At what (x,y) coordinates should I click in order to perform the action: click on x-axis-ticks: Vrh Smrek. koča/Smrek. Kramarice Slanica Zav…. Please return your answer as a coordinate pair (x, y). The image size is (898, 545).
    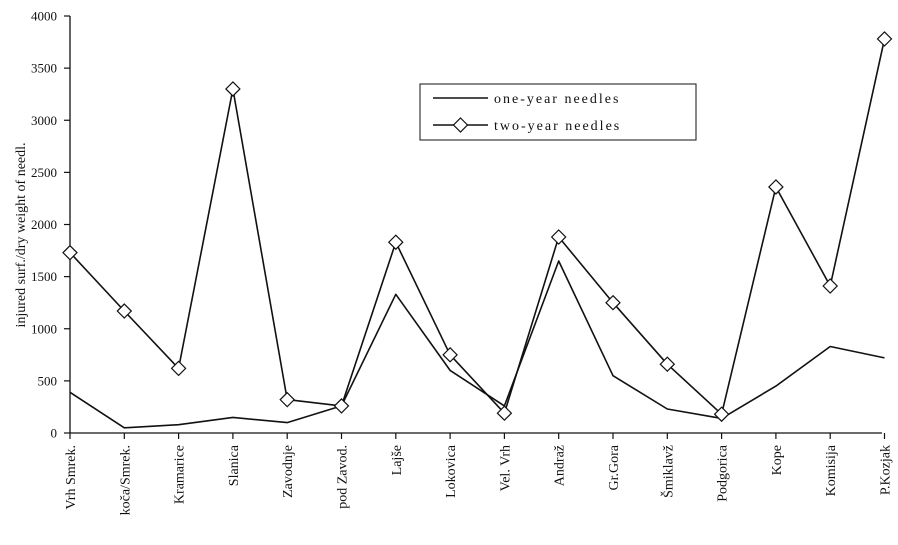
    Looking at the image, I should click on (479, 474).